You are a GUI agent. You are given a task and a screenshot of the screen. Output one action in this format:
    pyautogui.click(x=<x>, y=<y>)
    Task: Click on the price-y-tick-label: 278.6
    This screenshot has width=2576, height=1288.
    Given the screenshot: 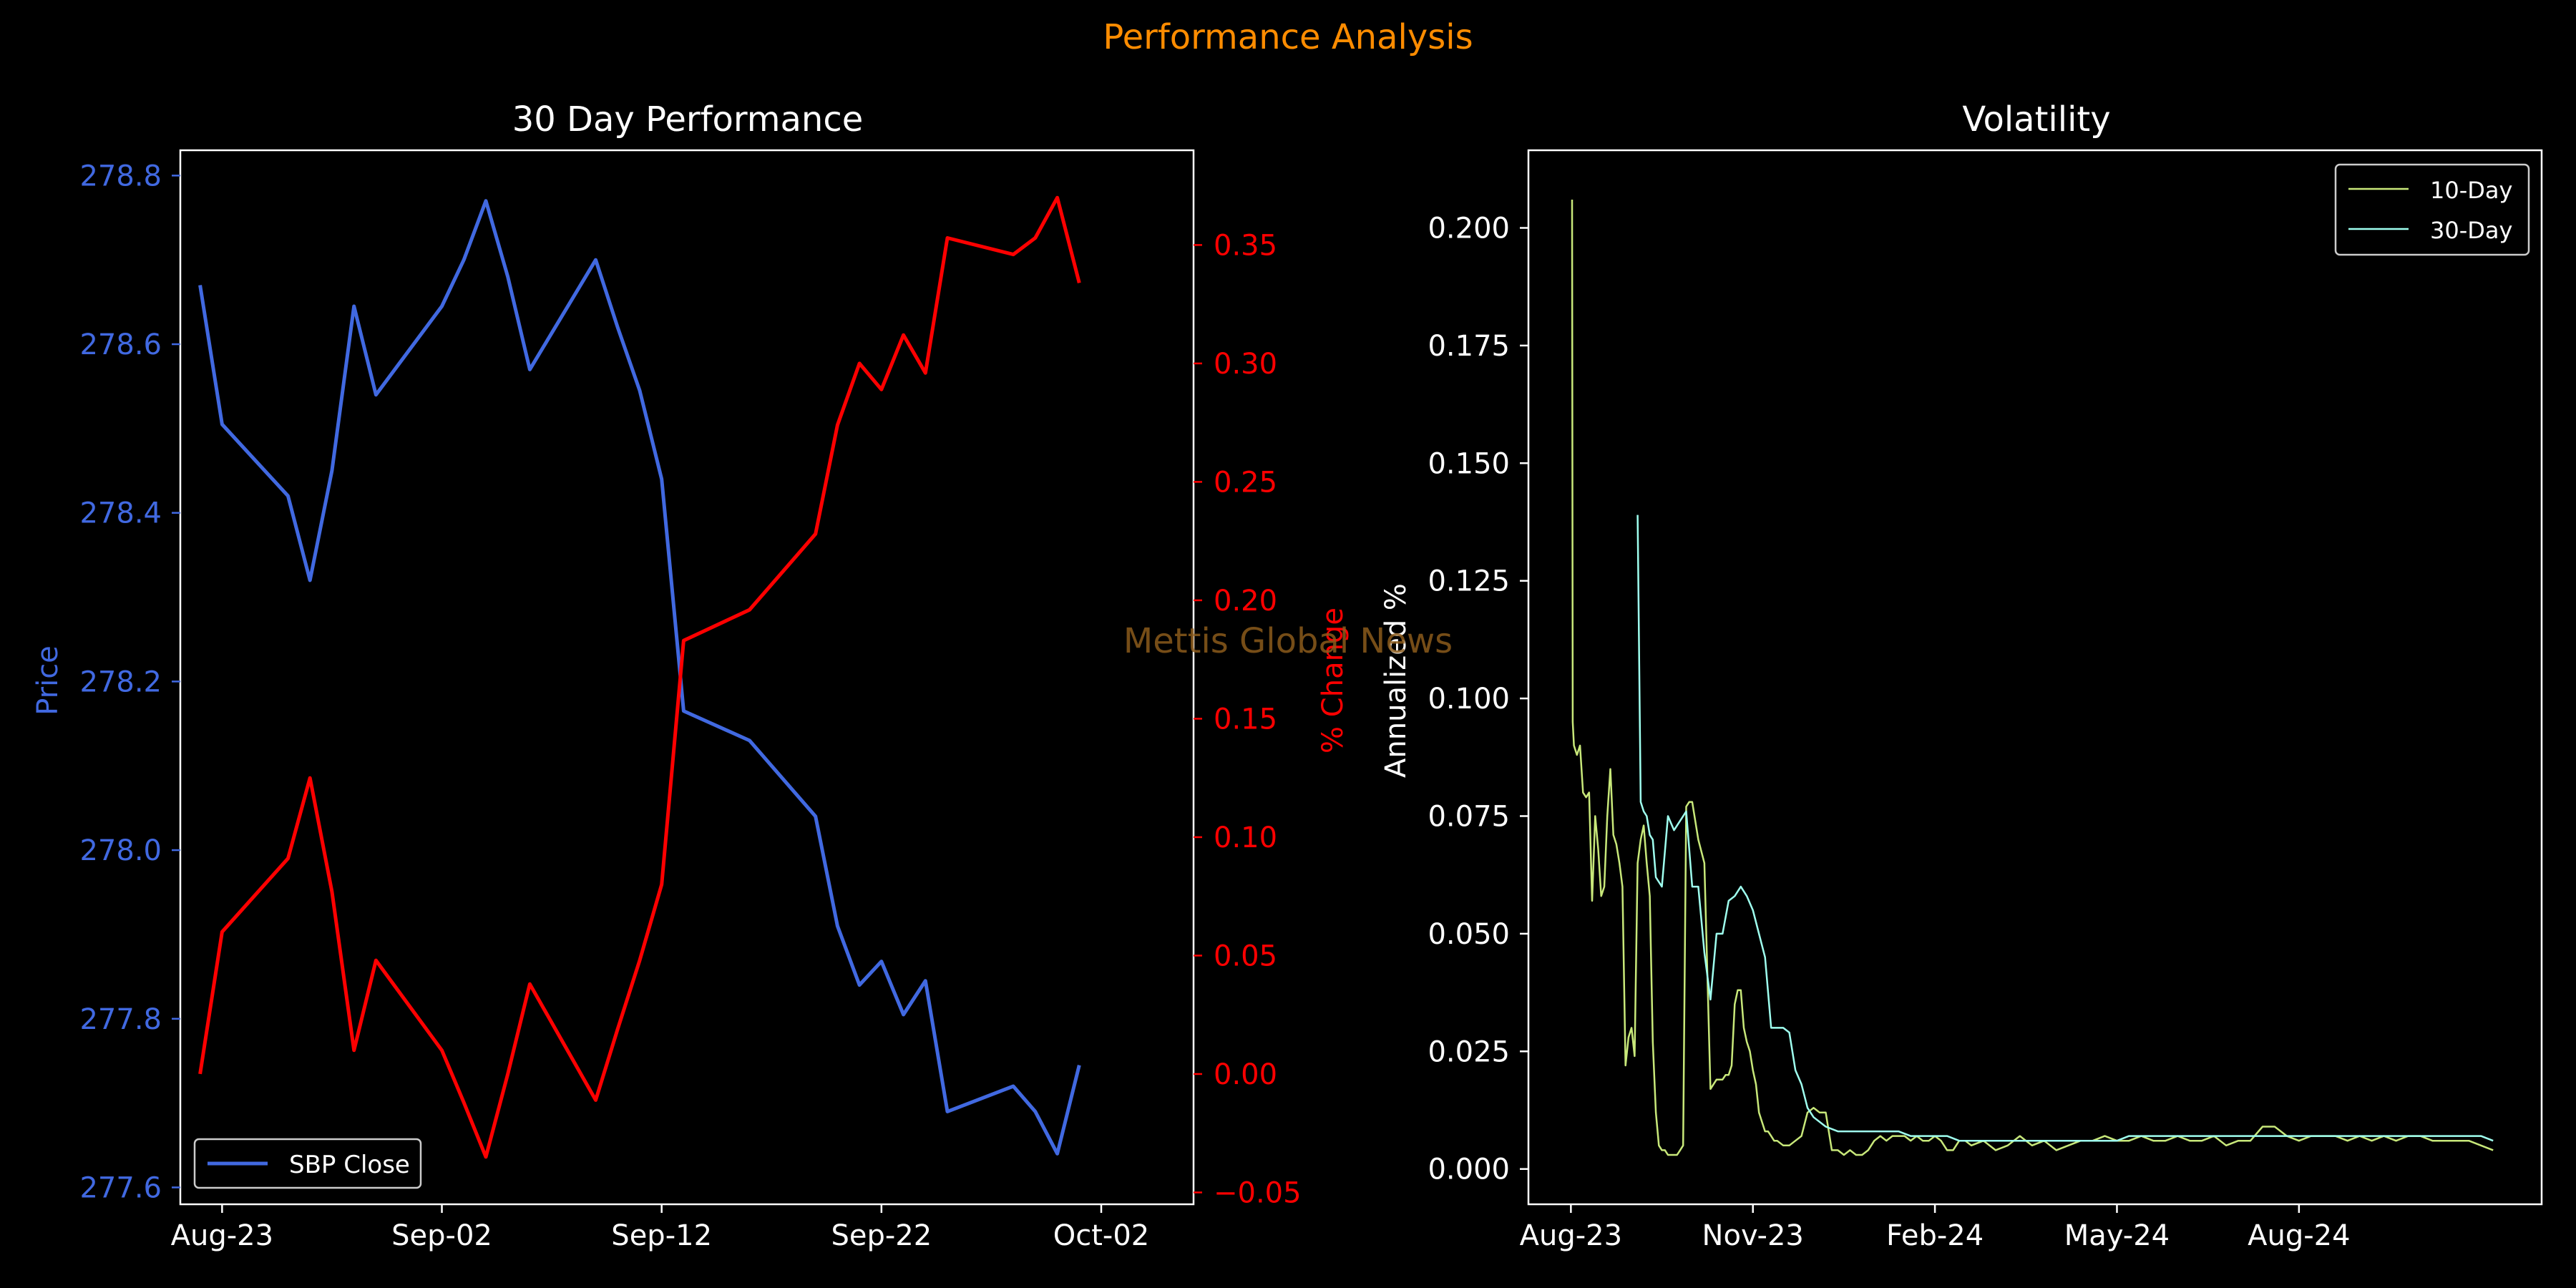 What is the action you would take?
    pyautogui.click(x=120, y=344)
    